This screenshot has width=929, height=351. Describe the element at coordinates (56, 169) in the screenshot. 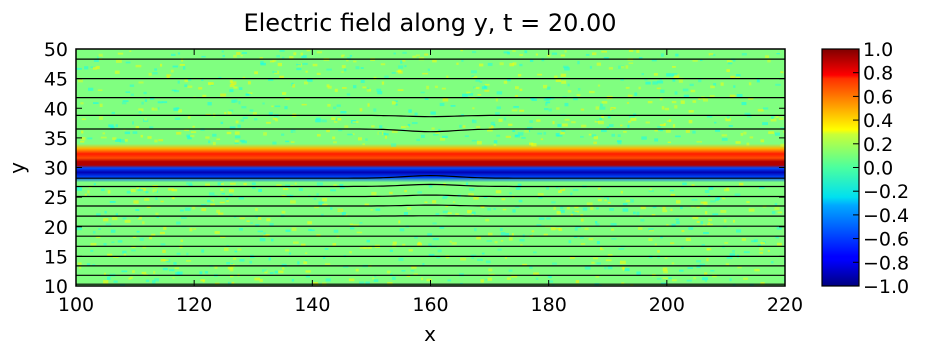

I see `y-tick-label: 30` at that location.